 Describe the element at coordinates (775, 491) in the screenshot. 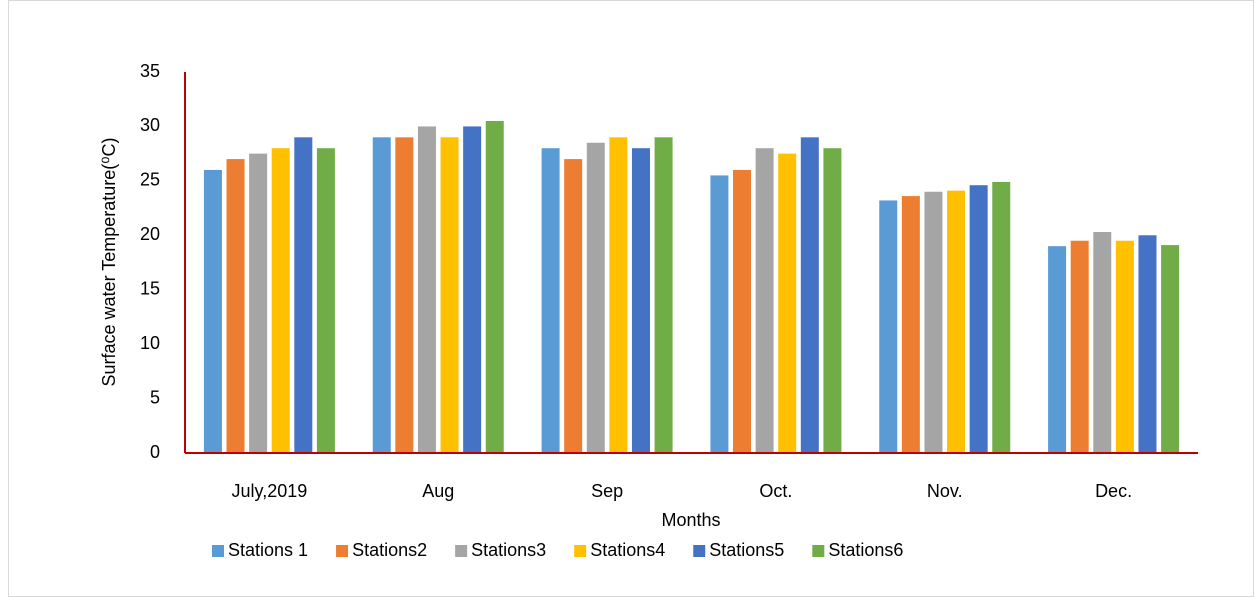

I see `x-tick-label: Oct.` at that location.